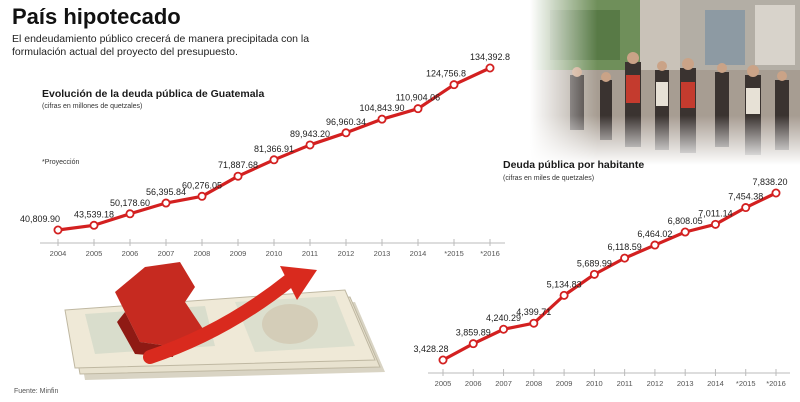 This screenshot has height=402, width=800. I want to click on chart2-data-label: 7,454.38, so click(745, 197).